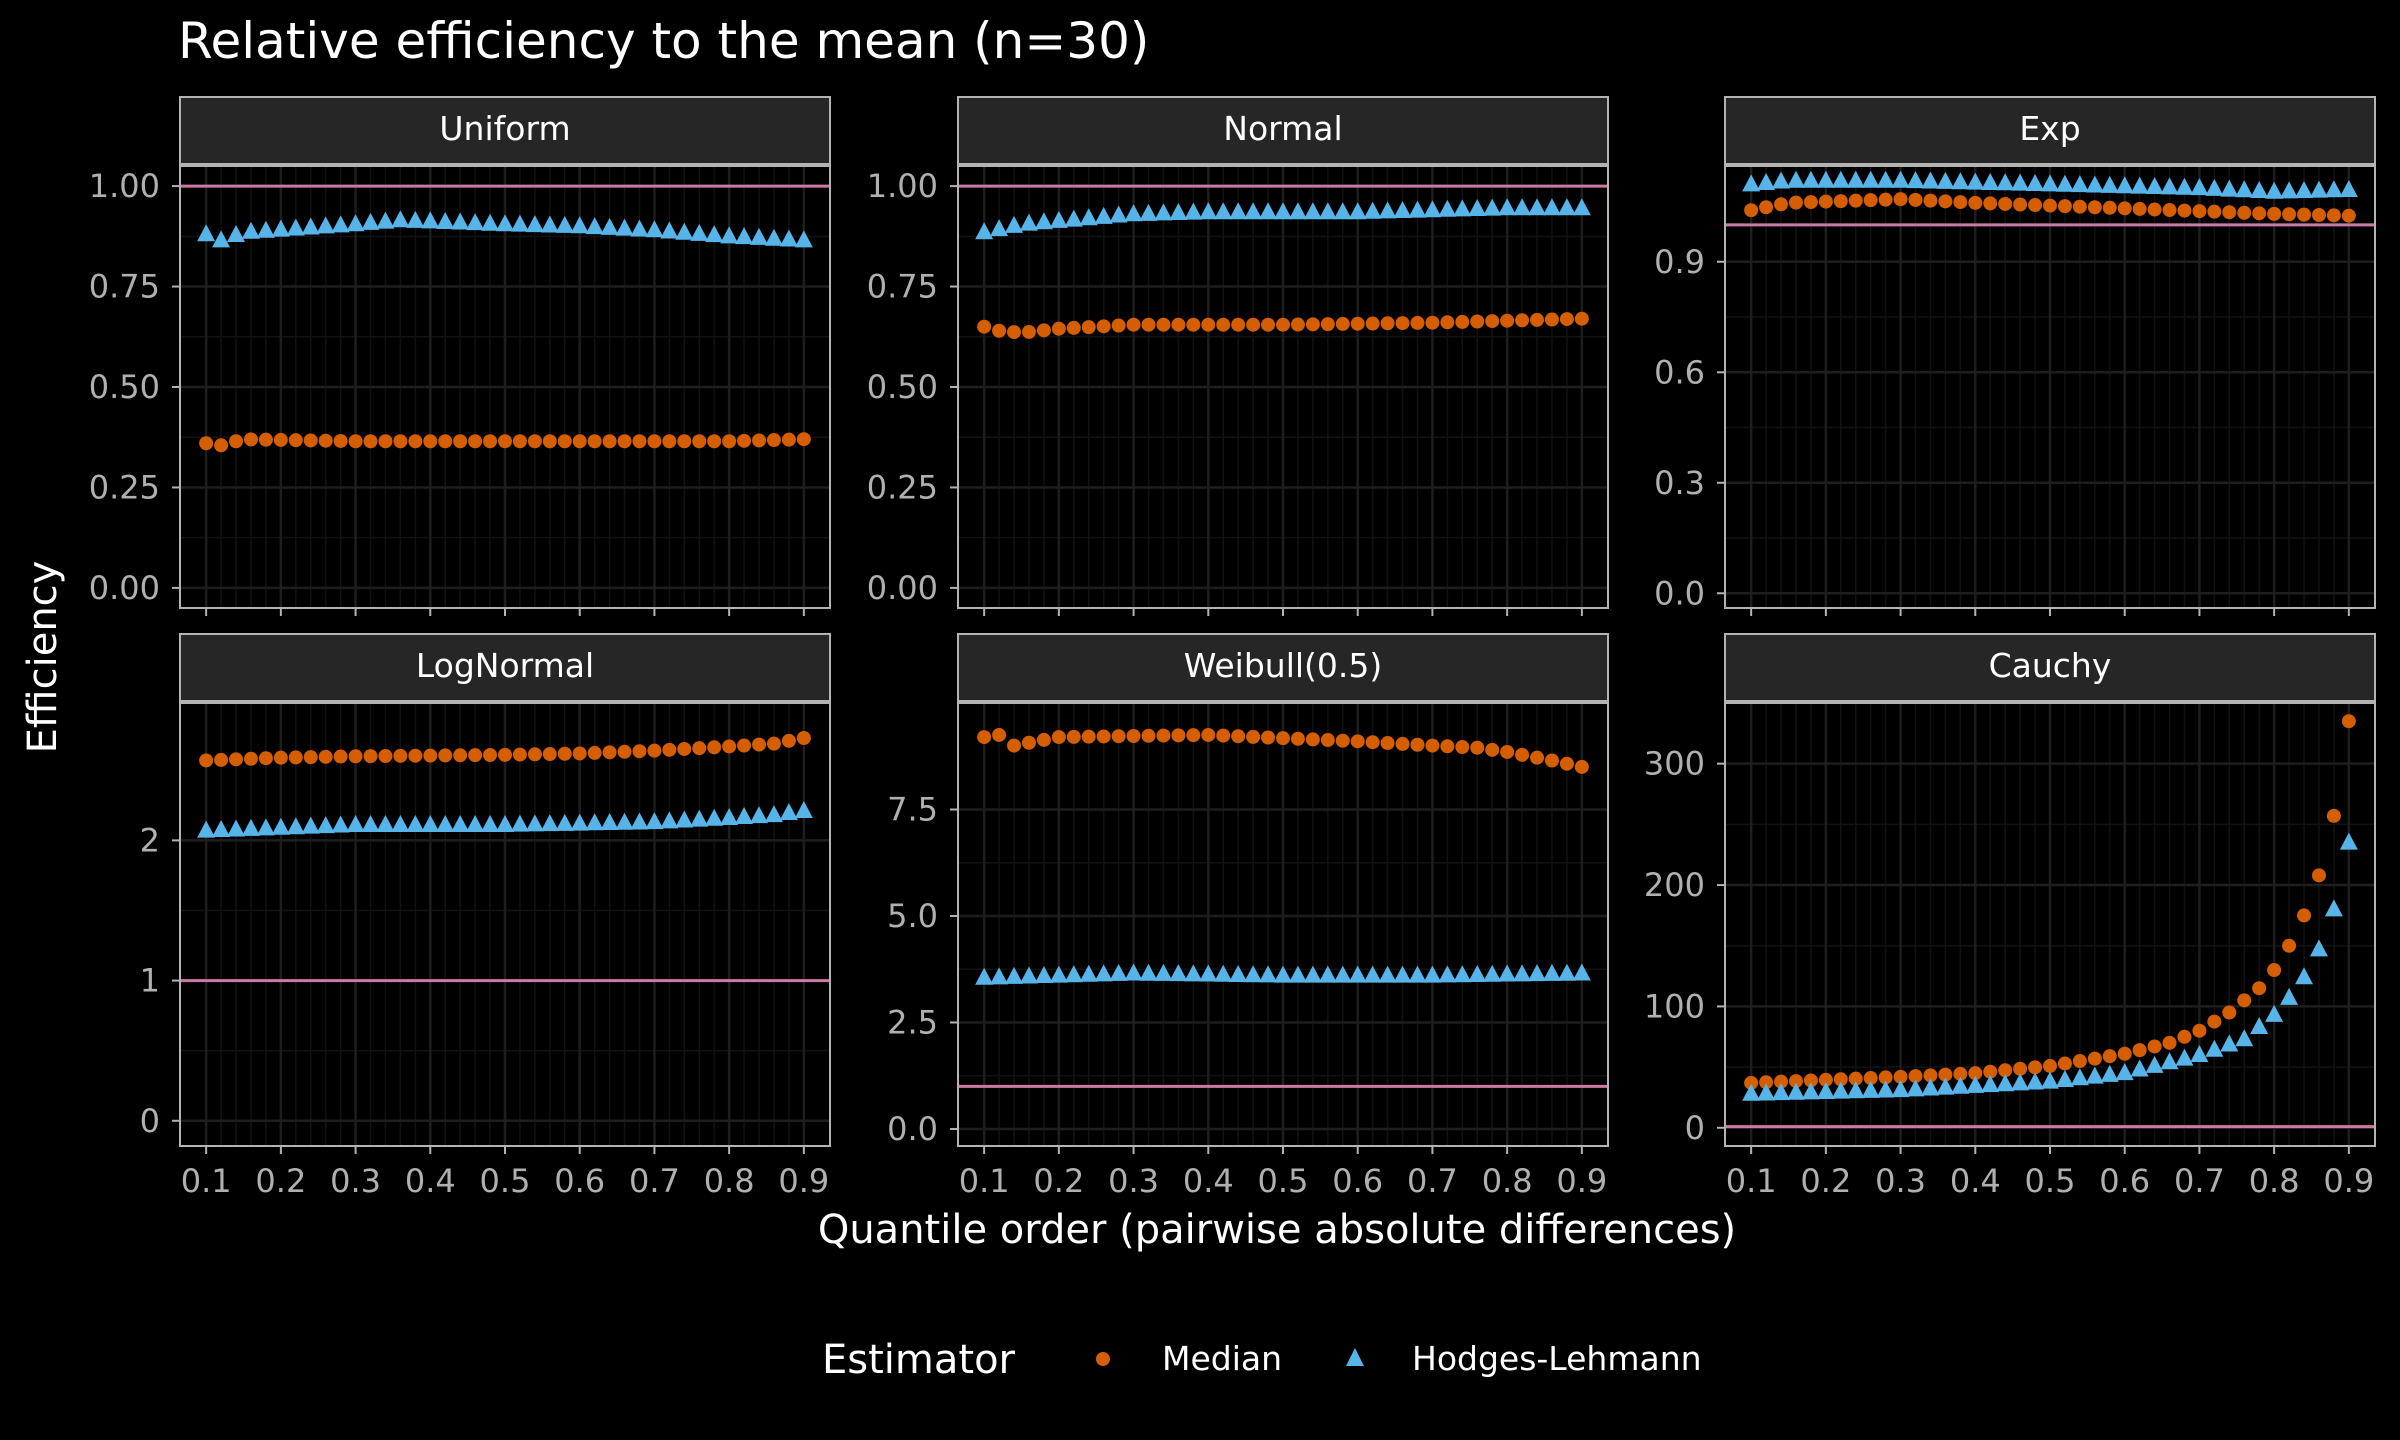 This screenshot has height=1440, width=2400. Describe the element at coordinates (902, 588) in the screenshot. I see `y-tick-label: 0.00` at that location.